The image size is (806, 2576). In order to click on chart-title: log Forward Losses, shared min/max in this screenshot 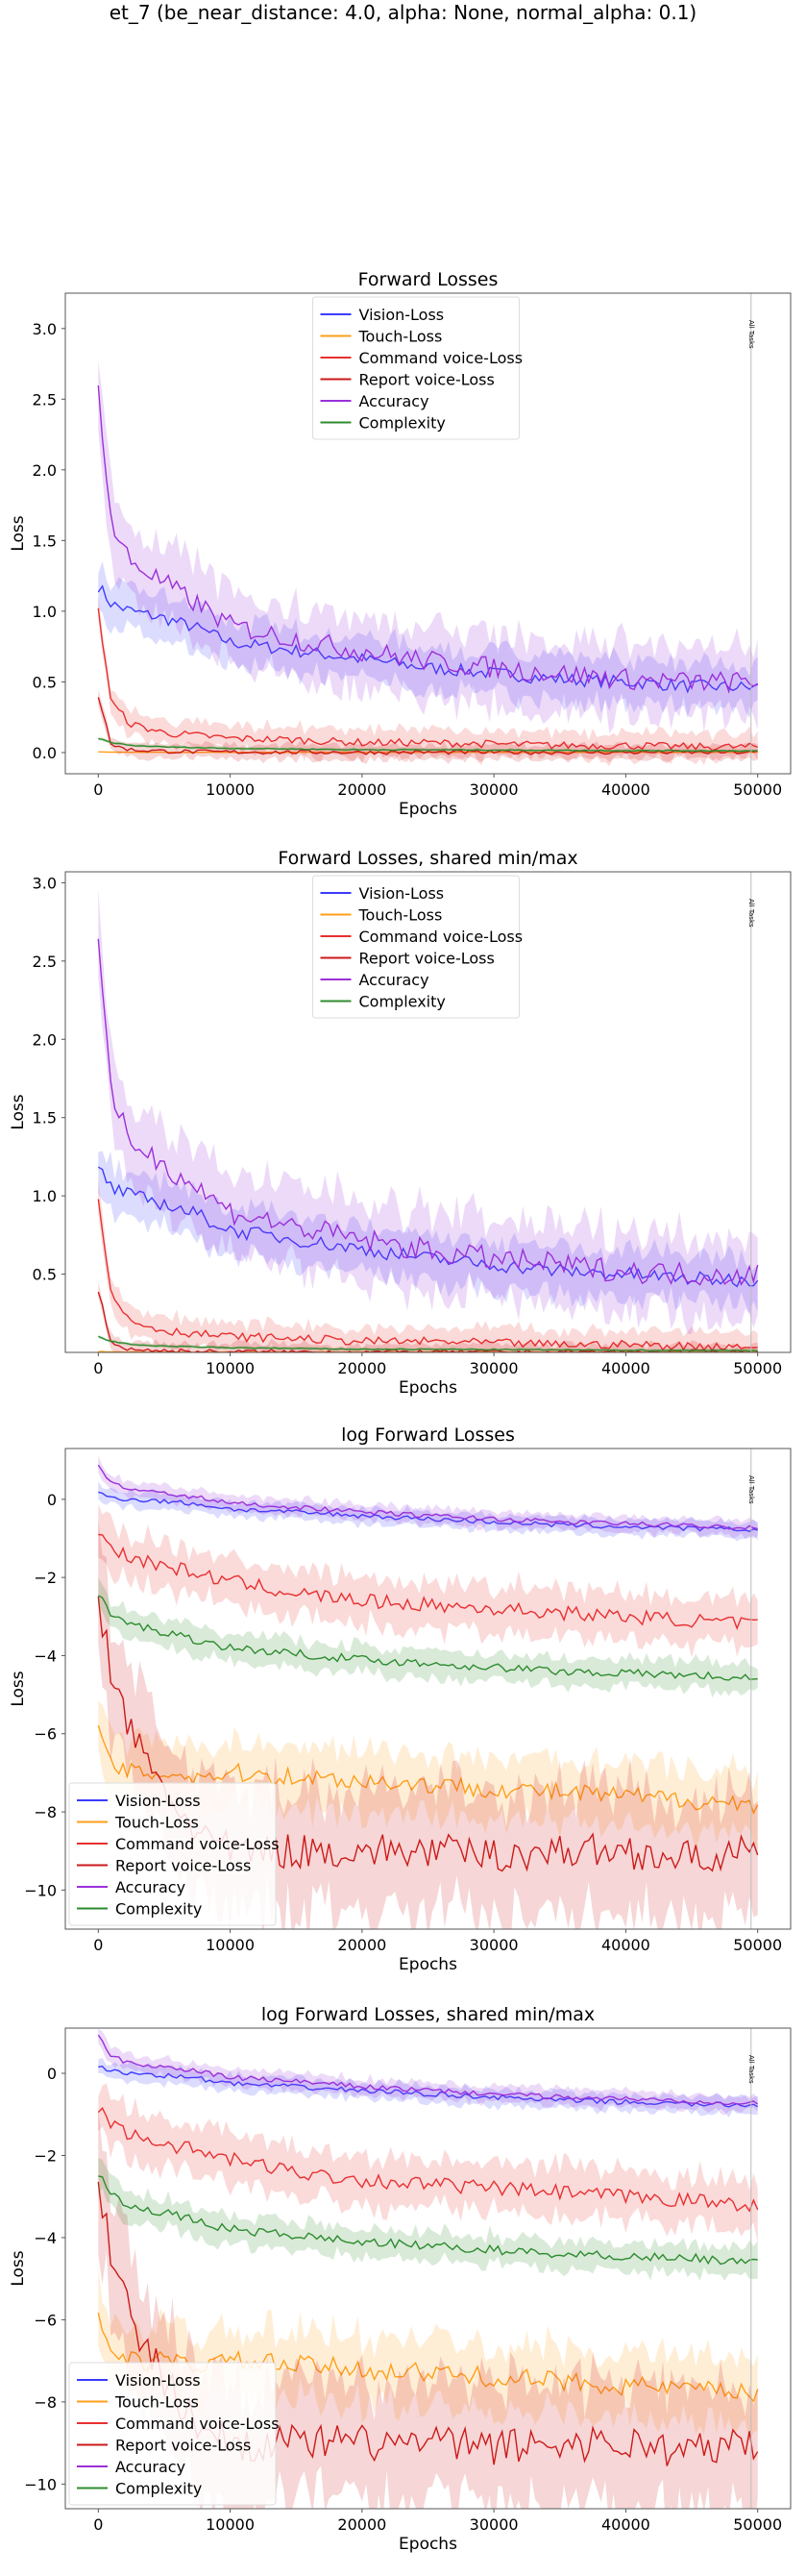, I will do `click(428, 2015)`.